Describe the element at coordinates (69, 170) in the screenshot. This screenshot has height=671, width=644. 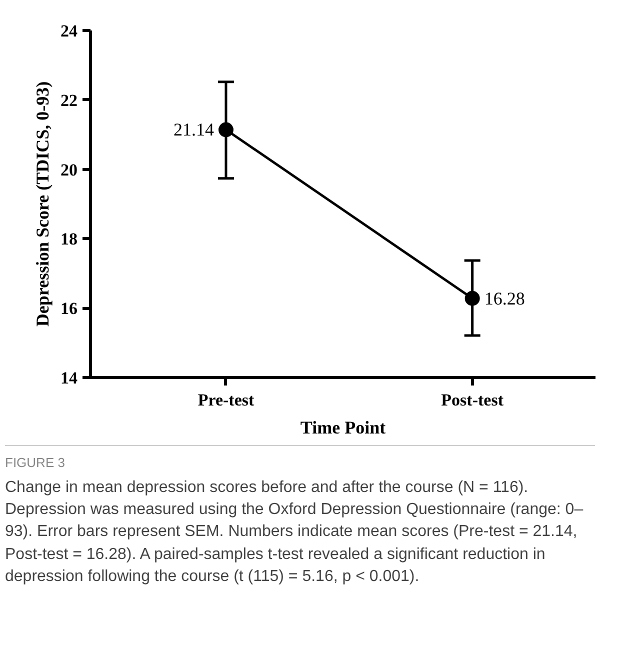
I see `y-tick-label: 20` at that location.